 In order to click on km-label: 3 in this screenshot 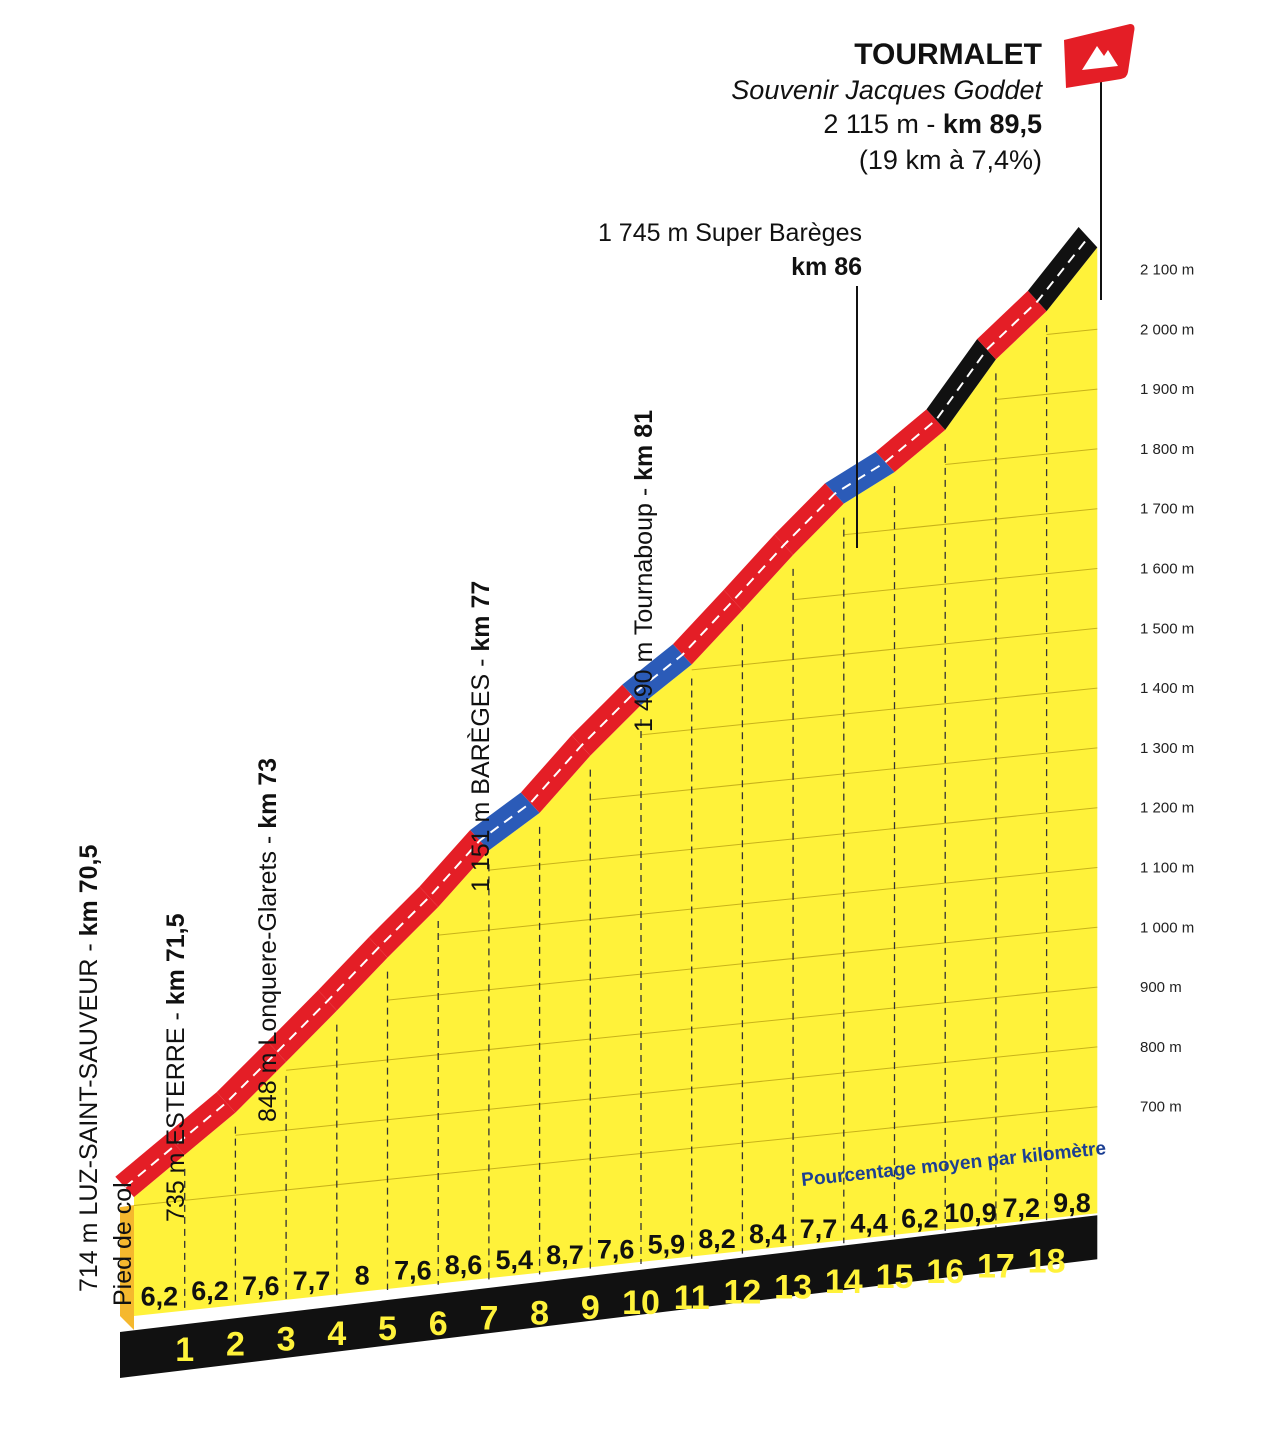, I will do `click(286, 1339)`.